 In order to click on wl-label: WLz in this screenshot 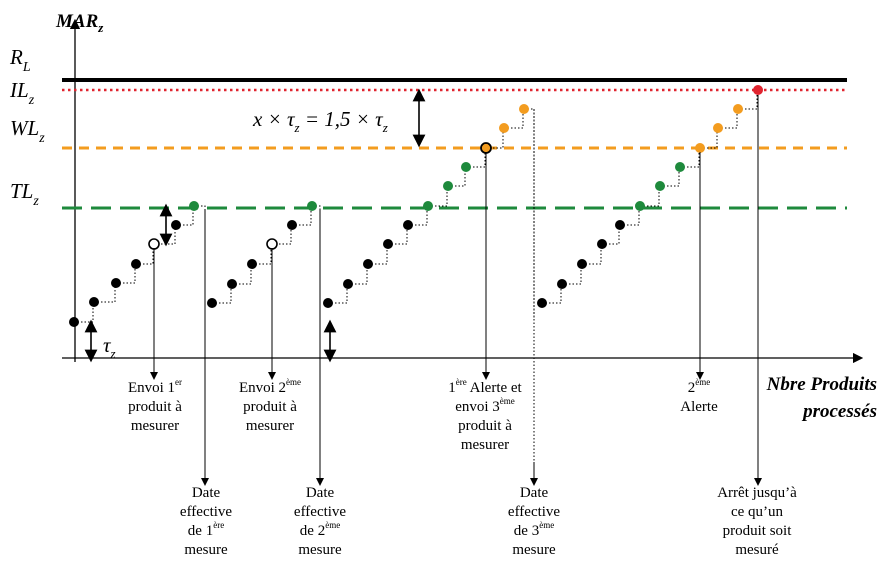, I will do `click(27, 131)`.